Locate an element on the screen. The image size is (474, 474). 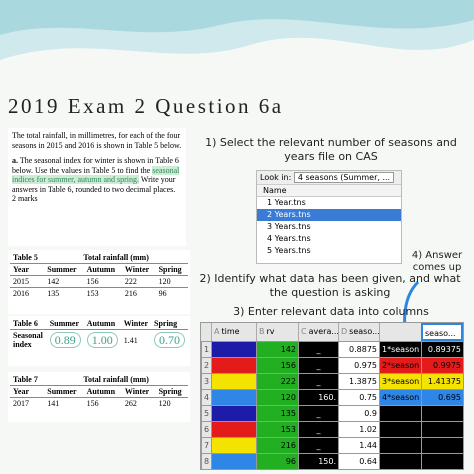
cell: 0.70 is located at coordinates (169, 339).